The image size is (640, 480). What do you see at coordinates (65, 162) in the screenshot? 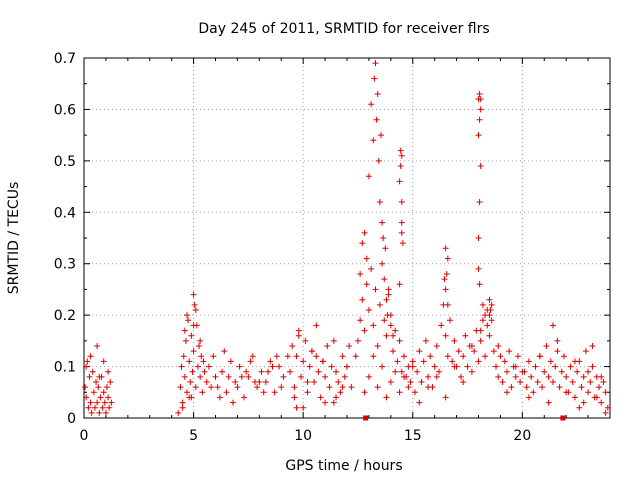
I see `y-tick-label: 0.5` at bounding box center [65, 162].